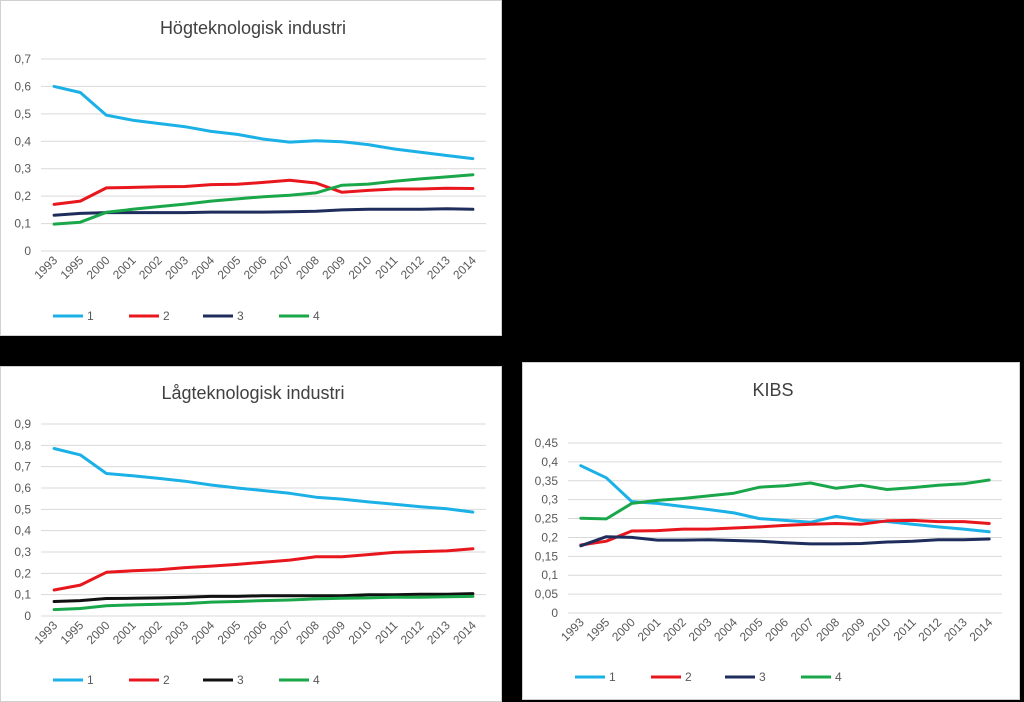 This screenshot has height=702, width=1024. I want to click on y-tick-label: 0,05, so click(547, 594).